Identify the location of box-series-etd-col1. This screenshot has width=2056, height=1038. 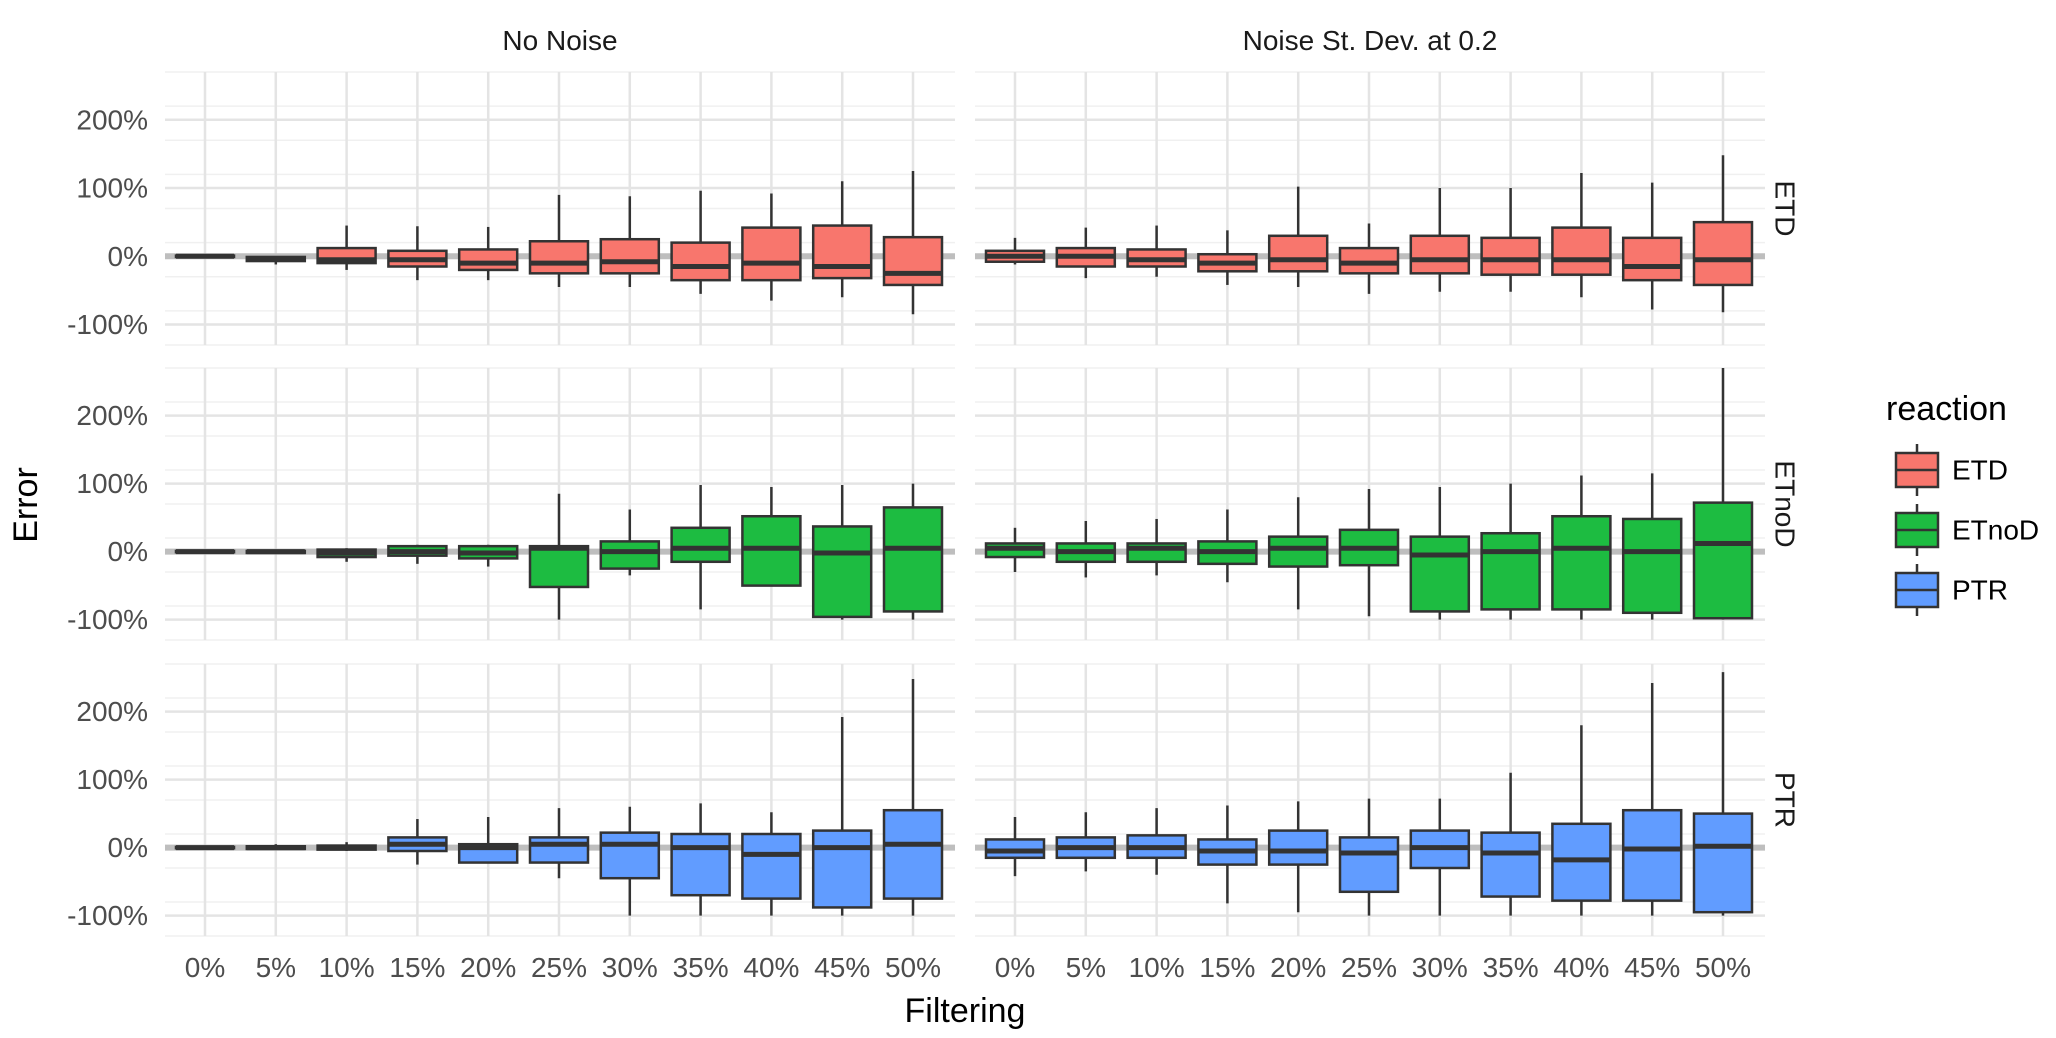
(559, 242).